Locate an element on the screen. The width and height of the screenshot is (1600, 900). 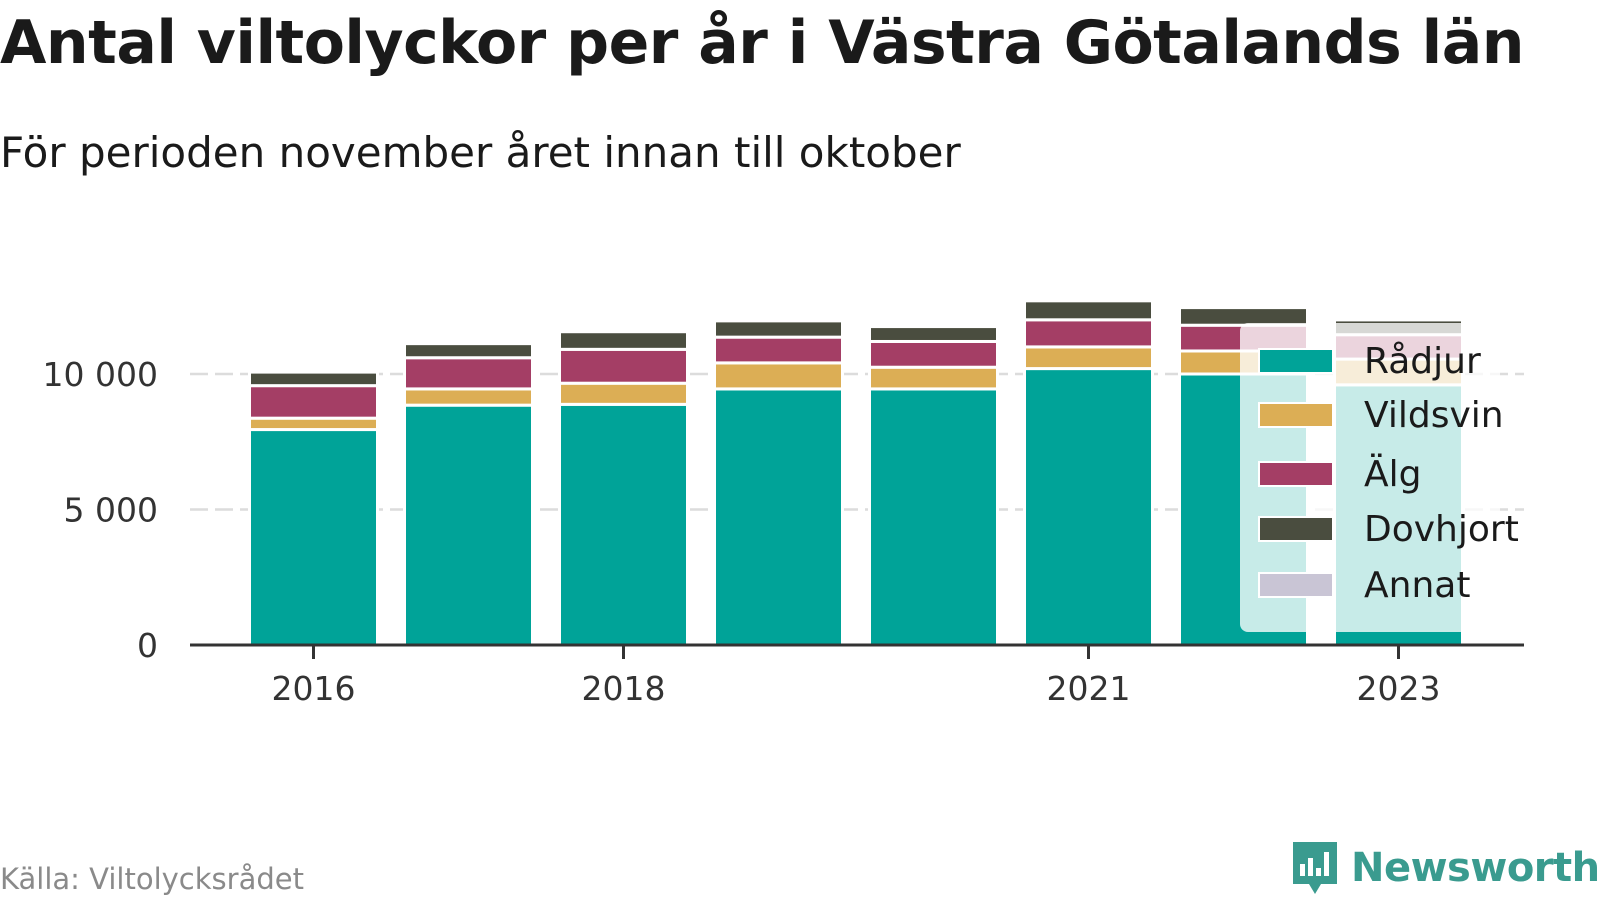
x-tick-label: 2018 is located at coordinates (624, 688).